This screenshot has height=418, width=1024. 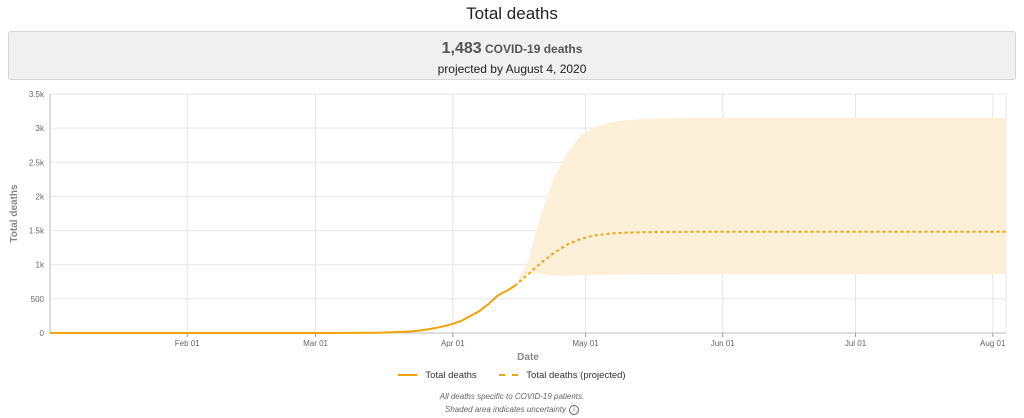 What do you see at coordinates (534, 49) in the screenshot?
I see `summary-unit: COVID-19 deaths` at bounding box center [534, 49].